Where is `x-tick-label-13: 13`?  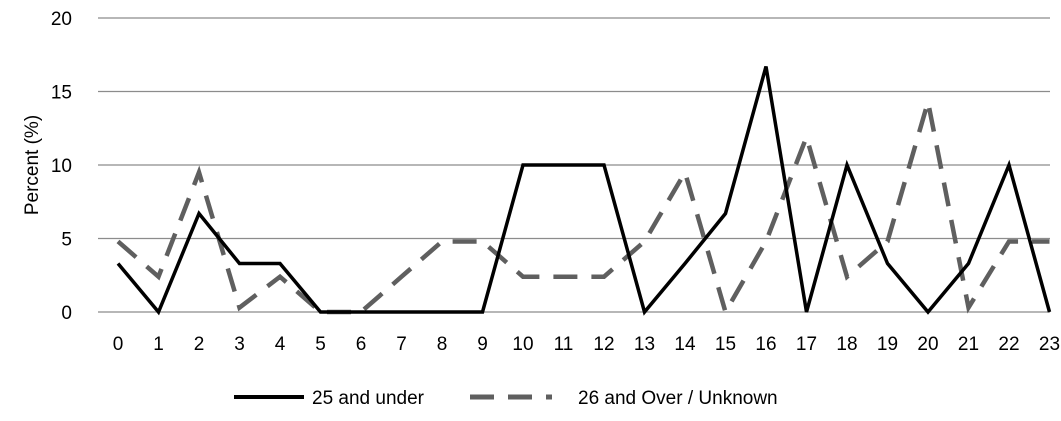
x-tick-label-13: 13 is located at coordinates (644, 344).